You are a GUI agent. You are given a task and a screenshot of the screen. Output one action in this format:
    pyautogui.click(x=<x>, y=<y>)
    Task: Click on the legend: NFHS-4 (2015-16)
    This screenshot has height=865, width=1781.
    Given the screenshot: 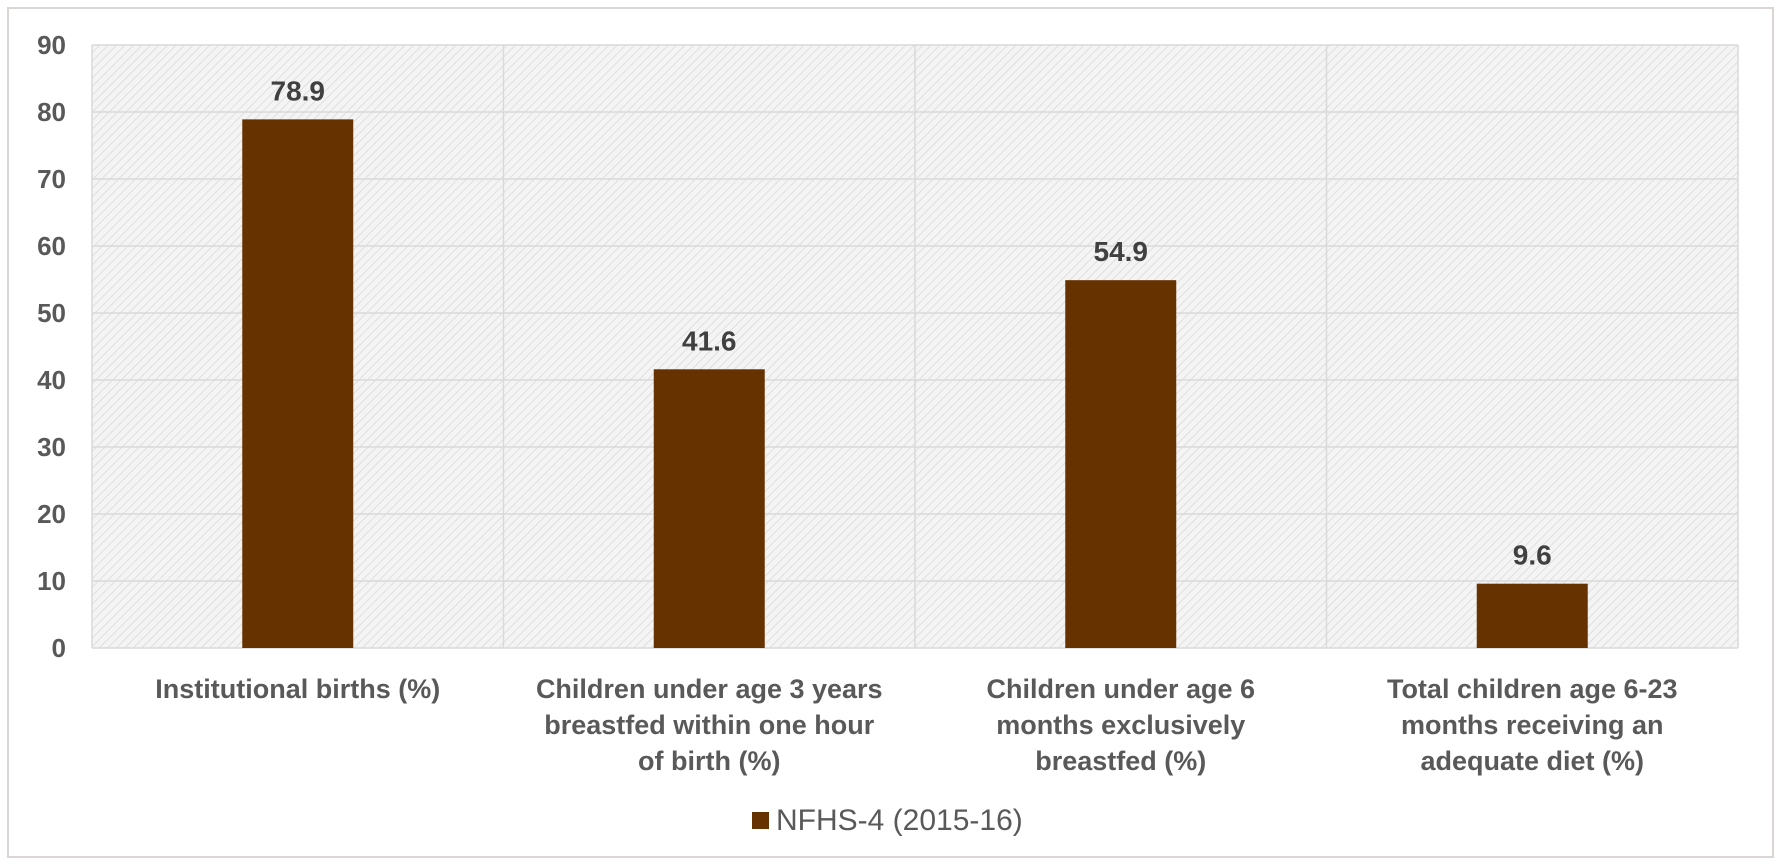 What is the action you would take?
    pyautogui.click(x=887, y=820)
    